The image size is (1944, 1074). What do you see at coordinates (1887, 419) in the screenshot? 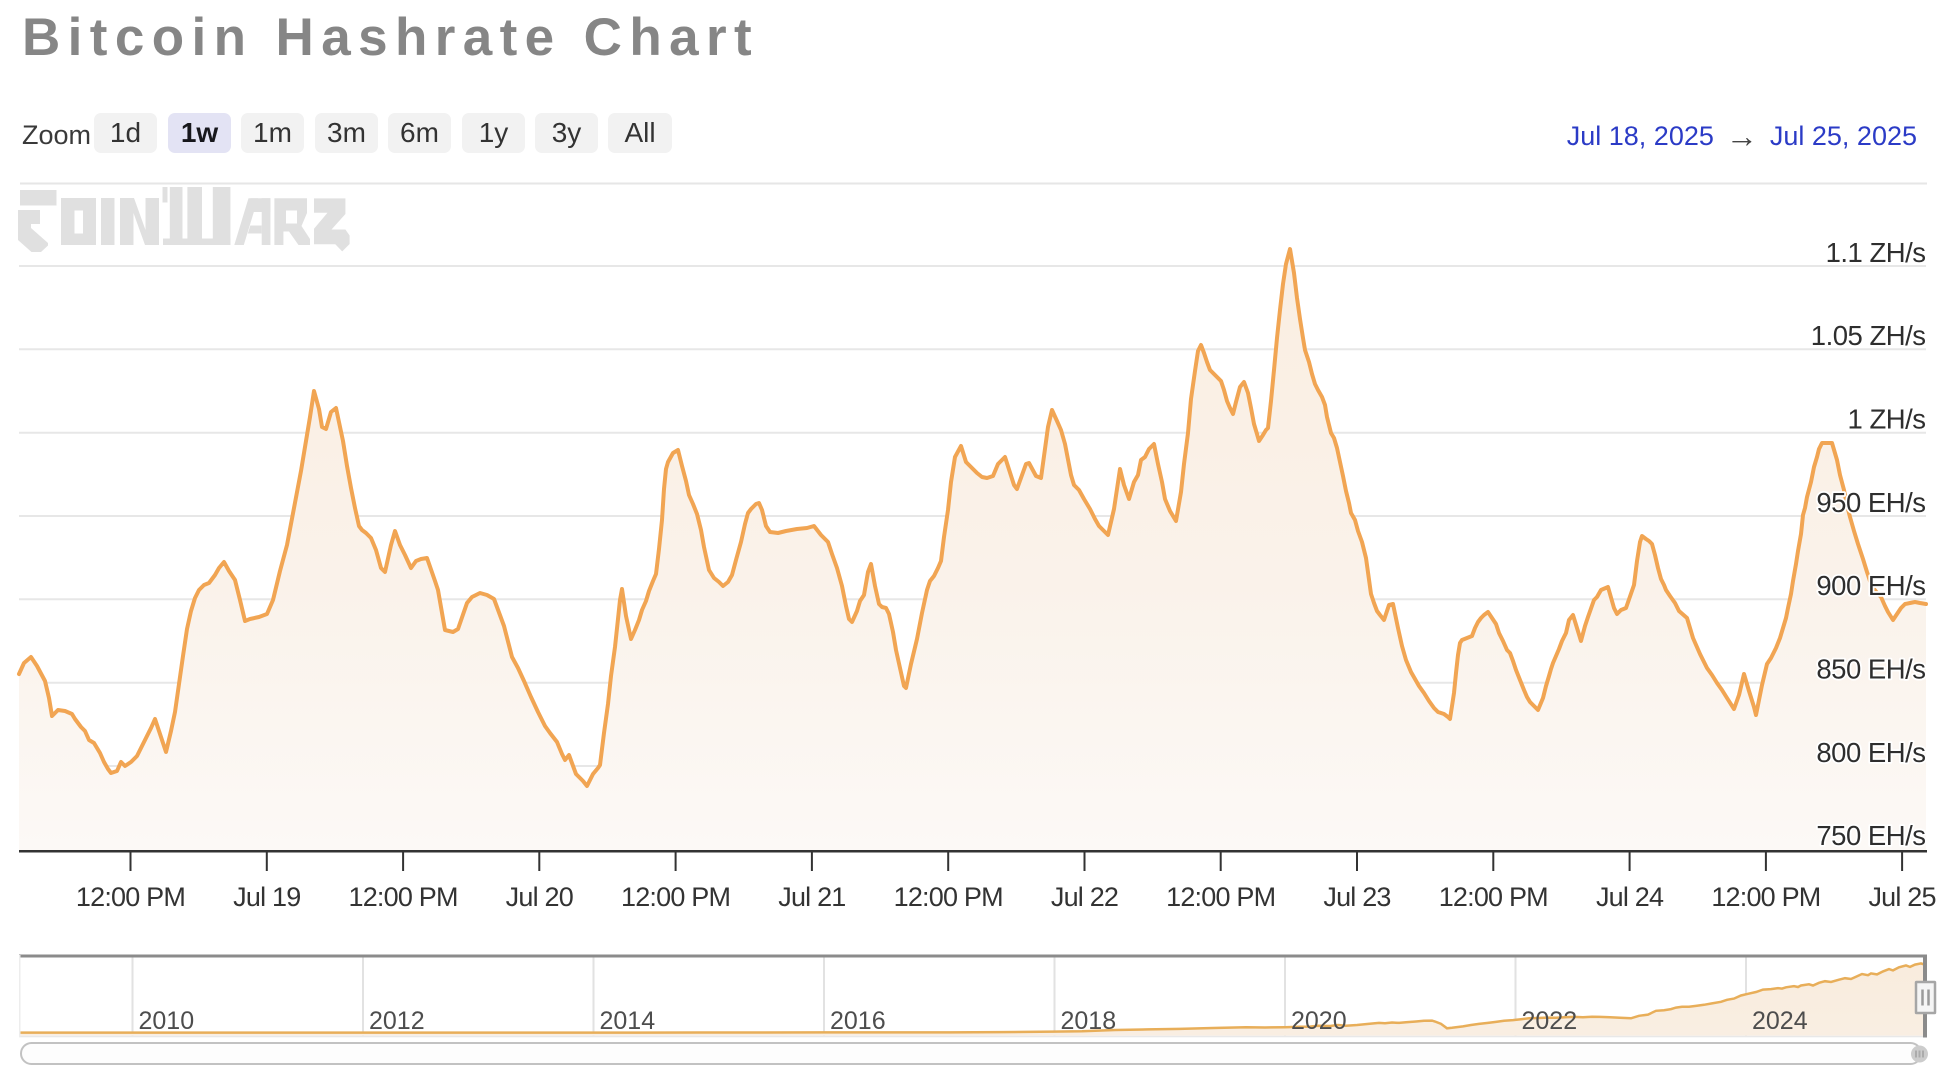
I see `svg-text: 1 ZH/s` at bounding box center [1887, 419].